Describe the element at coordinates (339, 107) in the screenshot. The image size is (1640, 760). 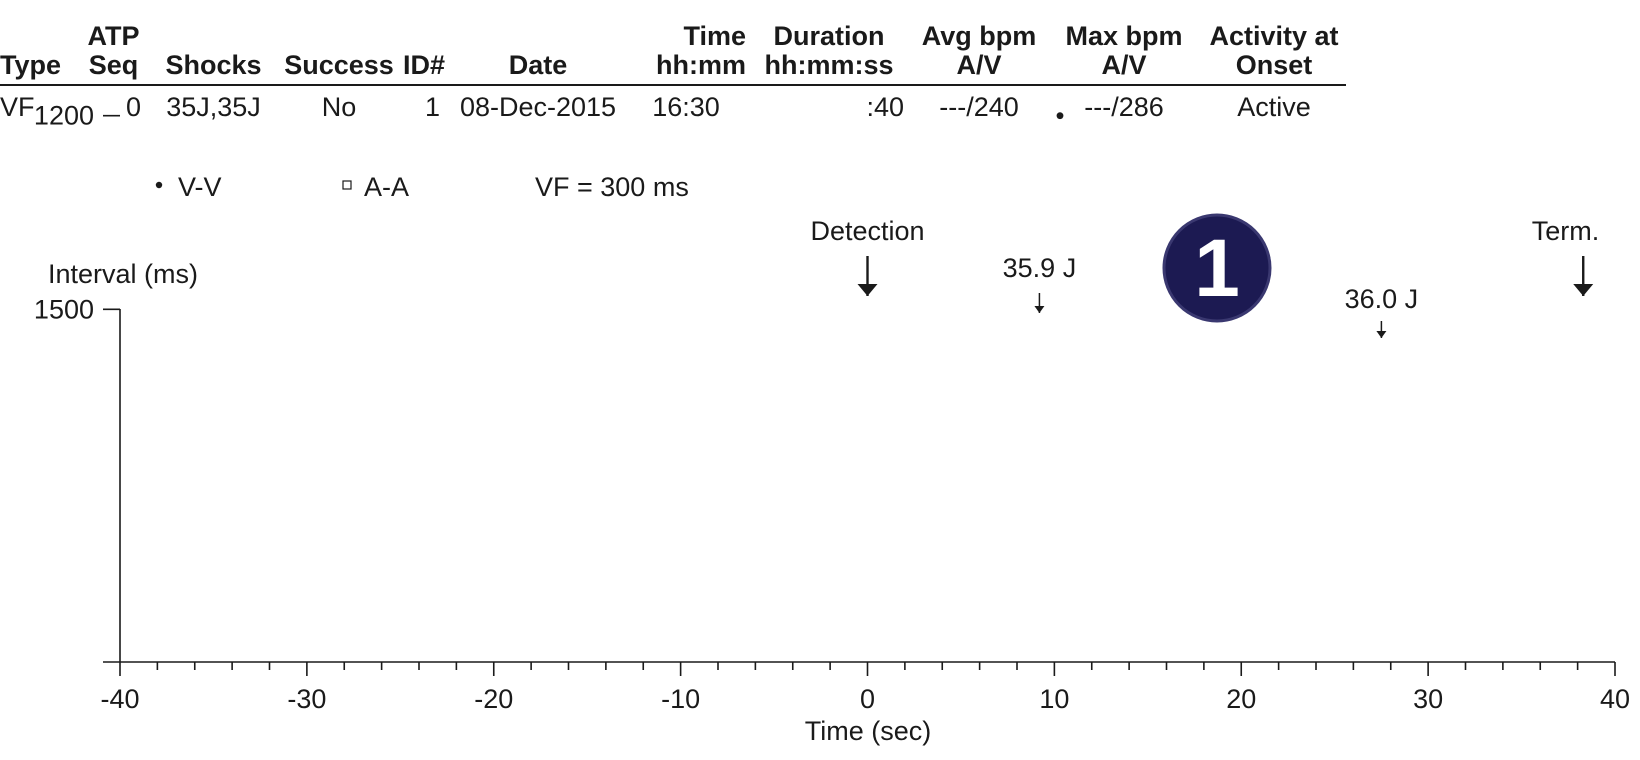
I see `table-cell: No` at that location.